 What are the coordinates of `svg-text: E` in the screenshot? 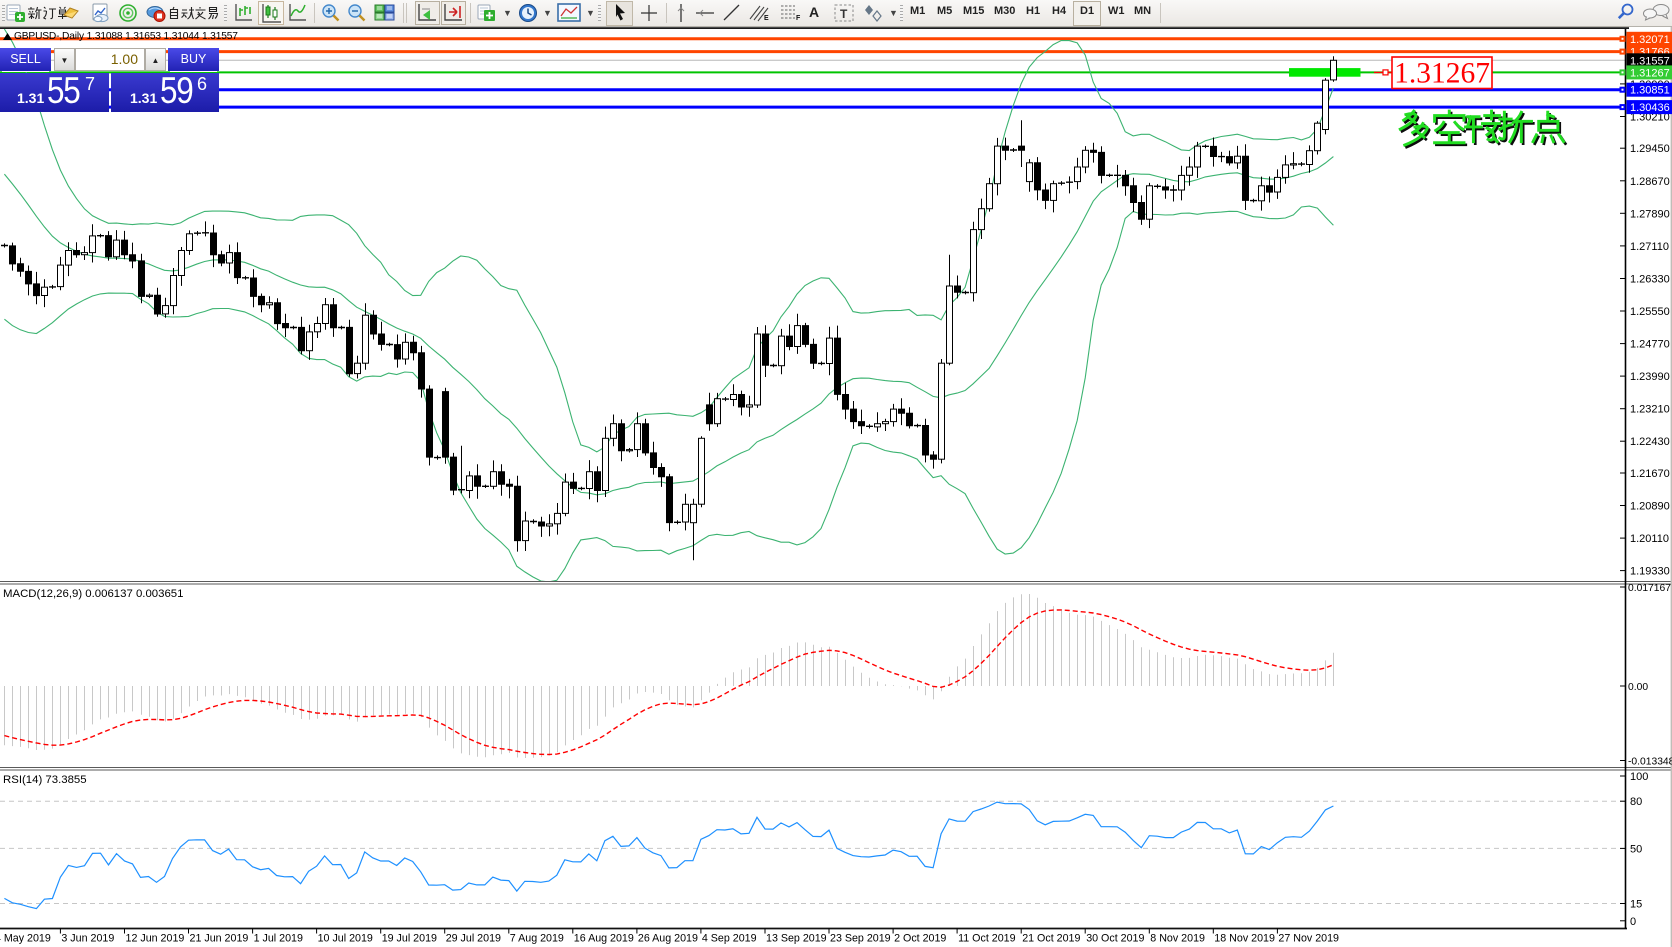 It's located at (766, 18).